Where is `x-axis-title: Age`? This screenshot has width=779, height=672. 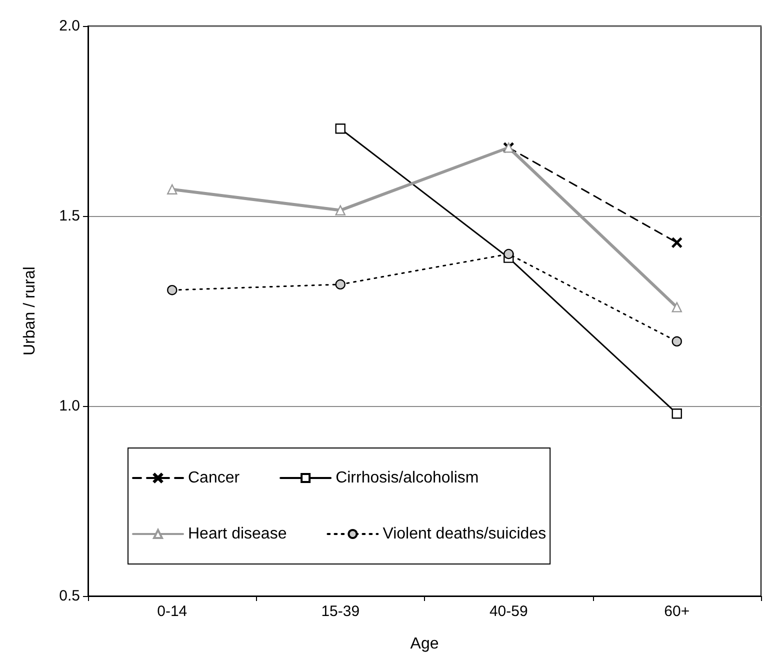 x-axis-title: Age is located at coordinates (424, 644).